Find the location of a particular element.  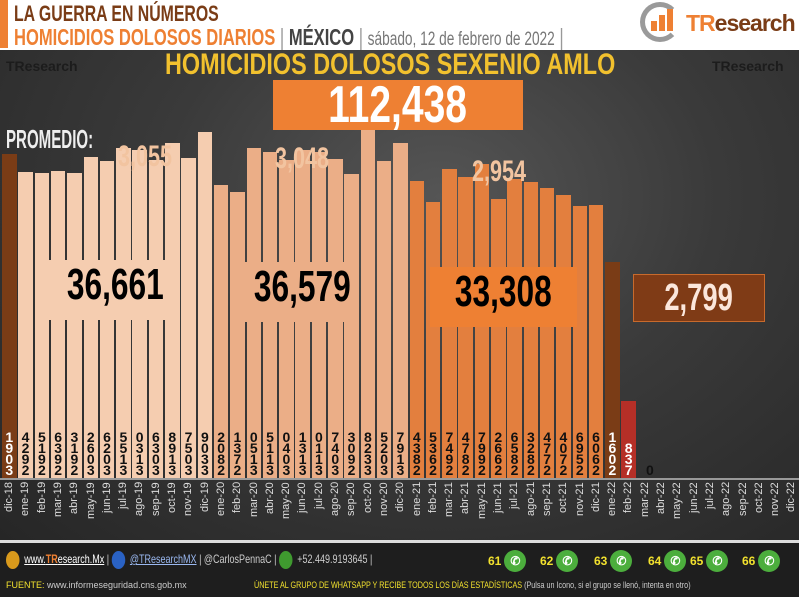

total-2019: 36,661 is located at coordinates (115, 284).